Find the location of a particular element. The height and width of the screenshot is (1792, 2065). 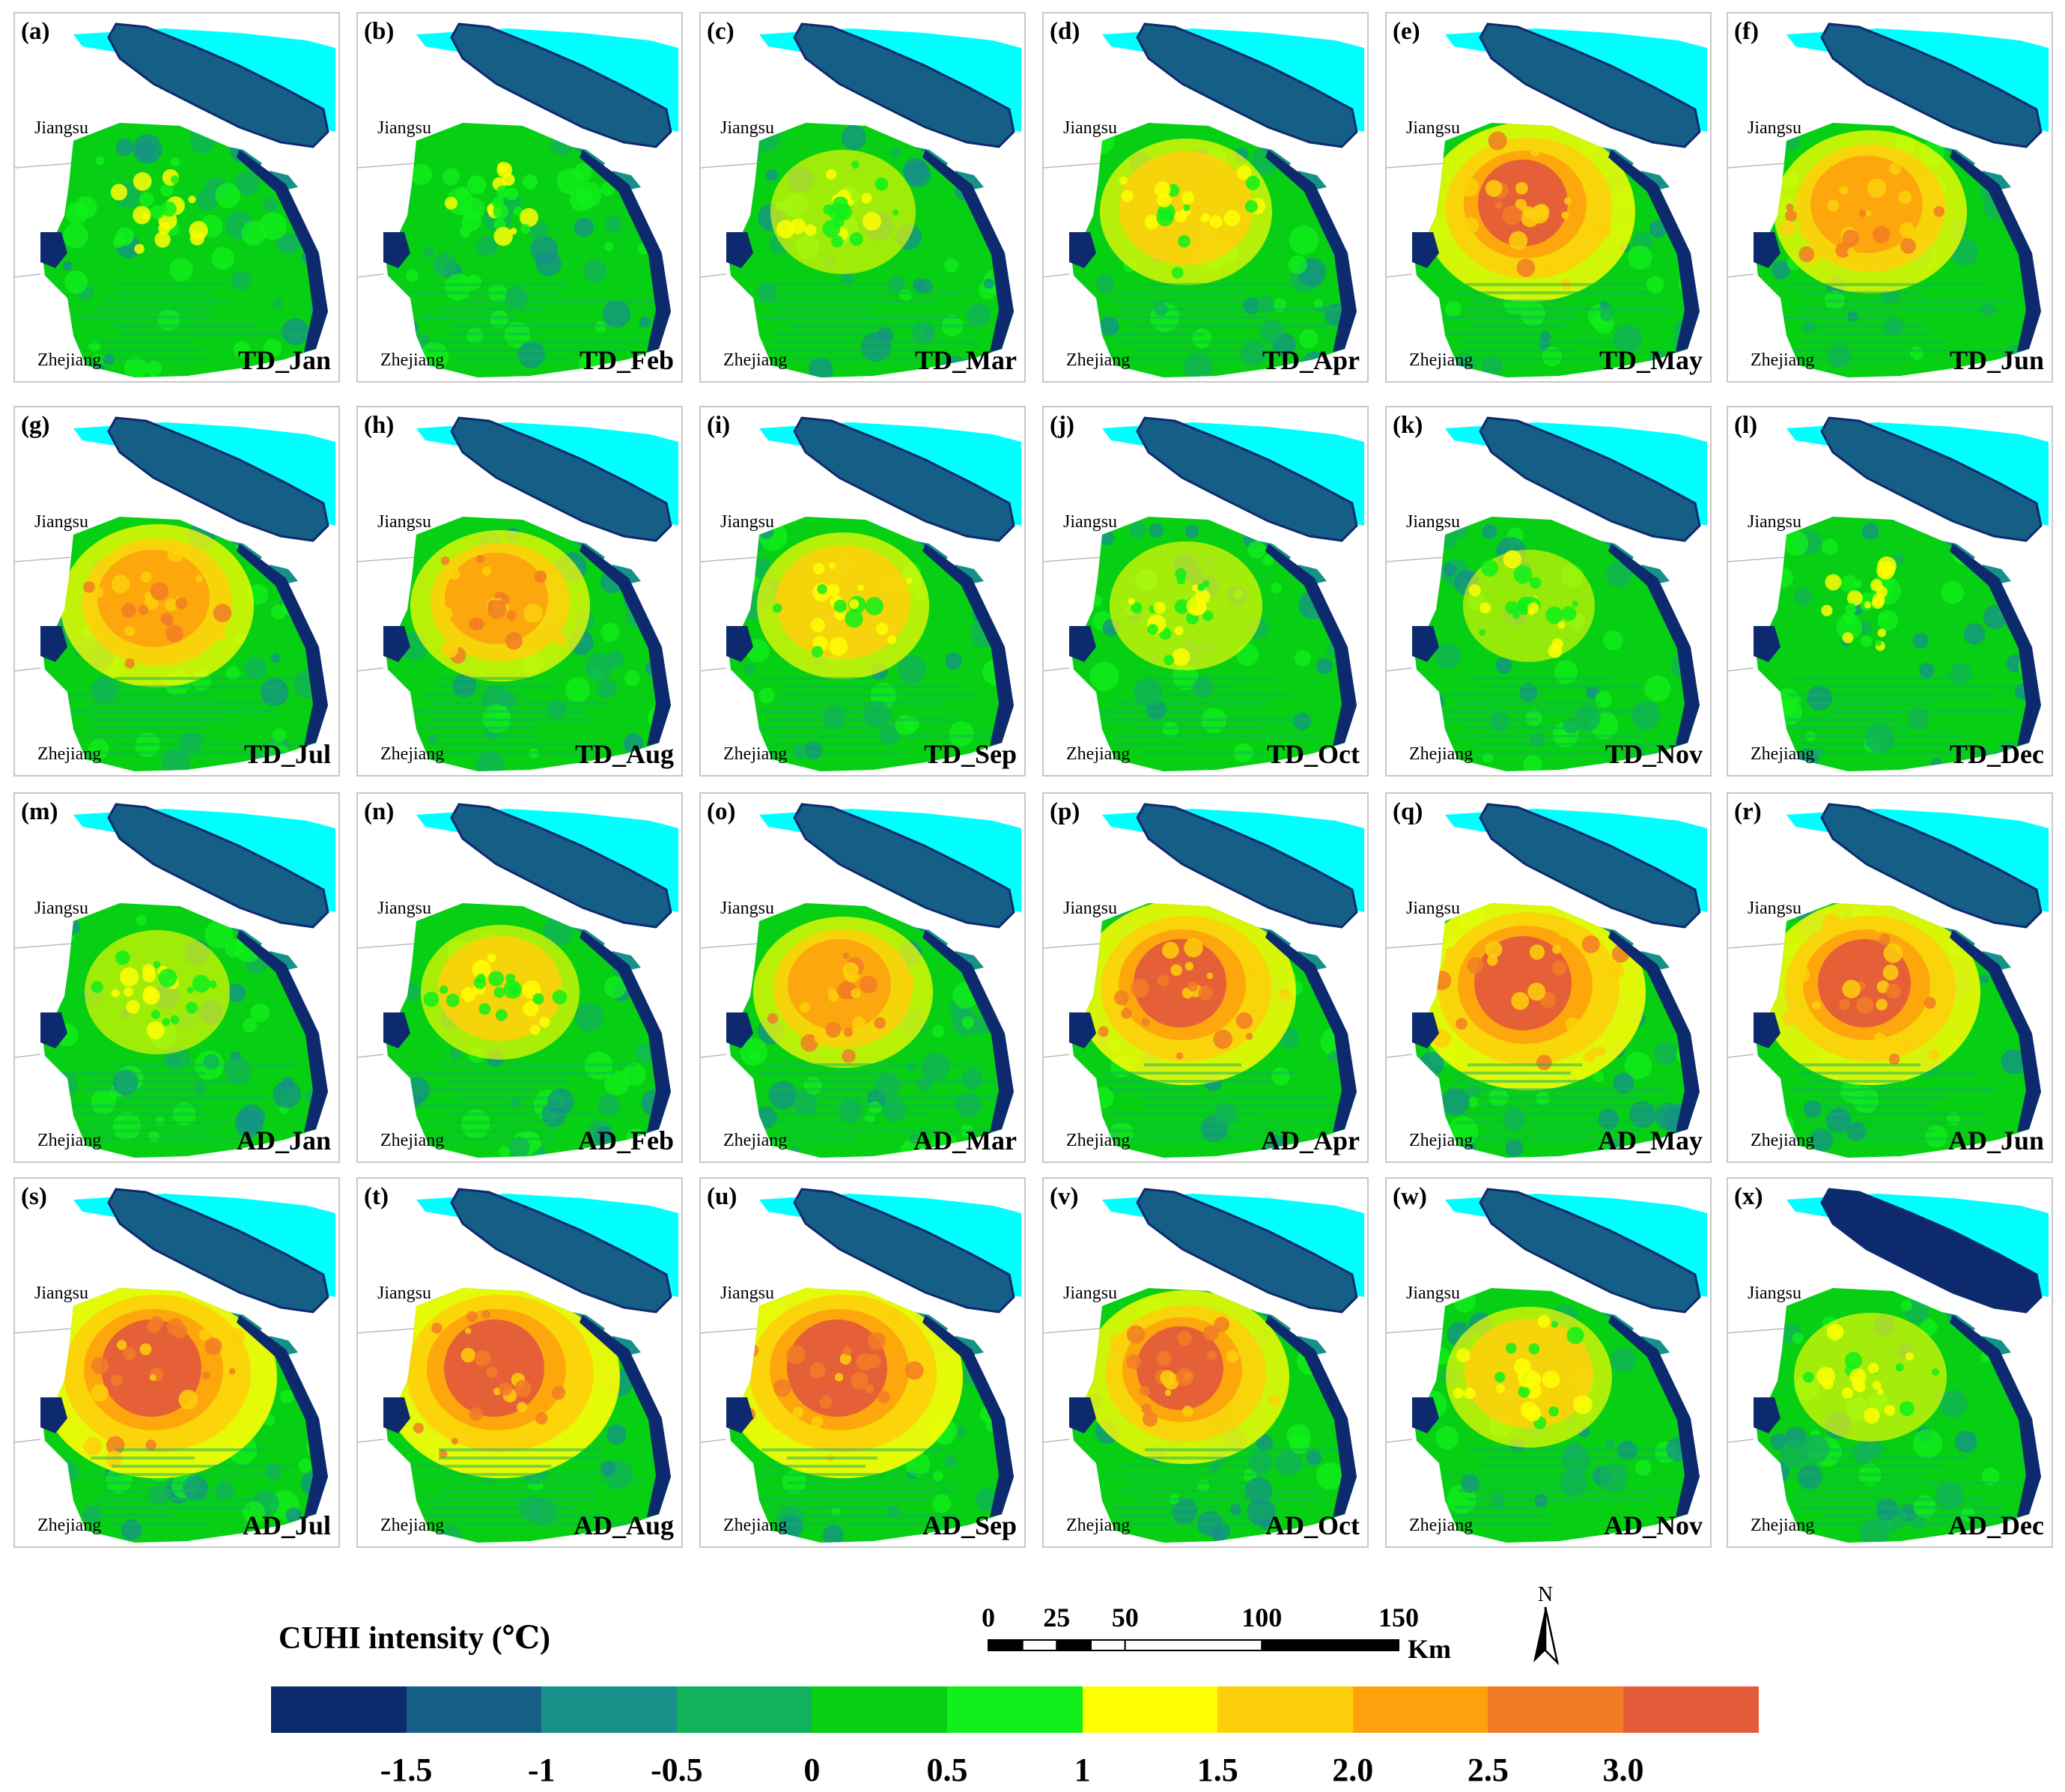

panel-label: (p) is located at coordinates (1065, 811).